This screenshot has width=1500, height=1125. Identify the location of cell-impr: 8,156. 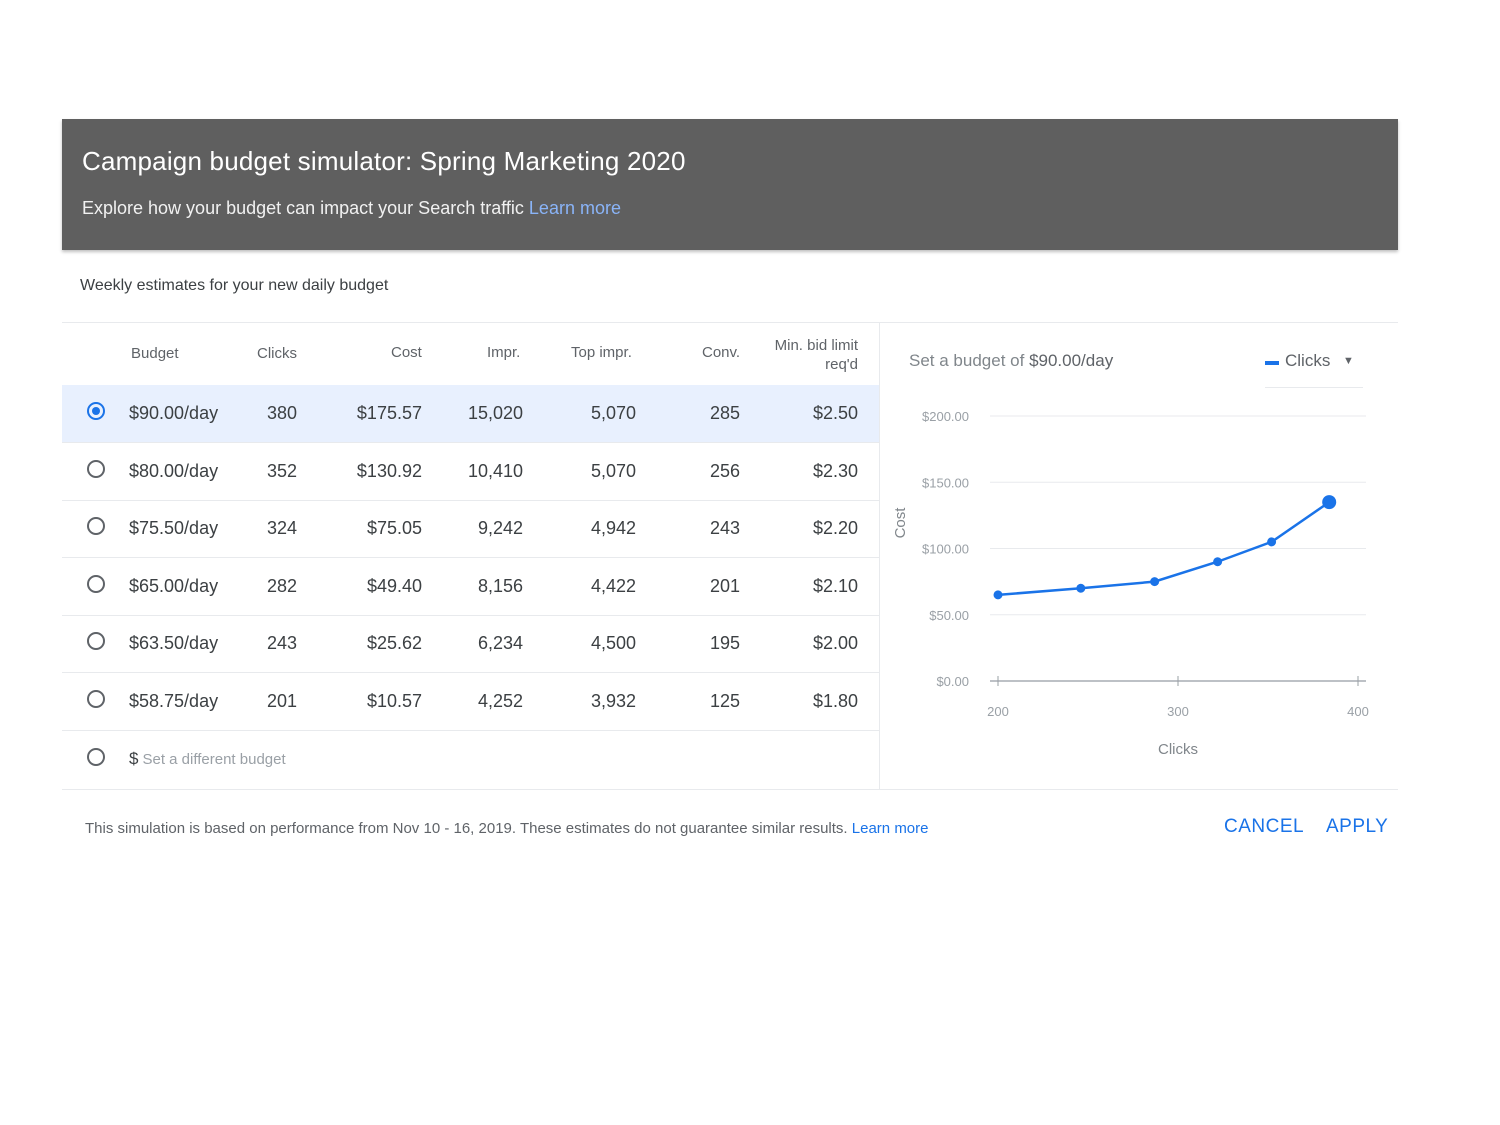
(500, 585).